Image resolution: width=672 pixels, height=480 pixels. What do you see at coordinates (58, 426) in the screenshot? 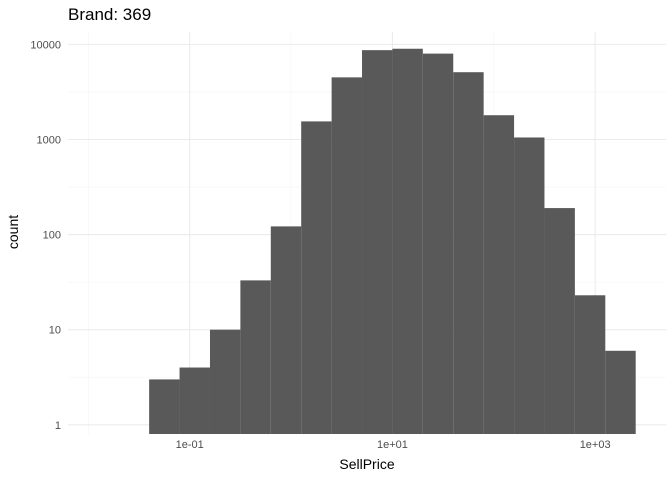
I see `y-tick-label: 1` at bounding box center [58, 426].